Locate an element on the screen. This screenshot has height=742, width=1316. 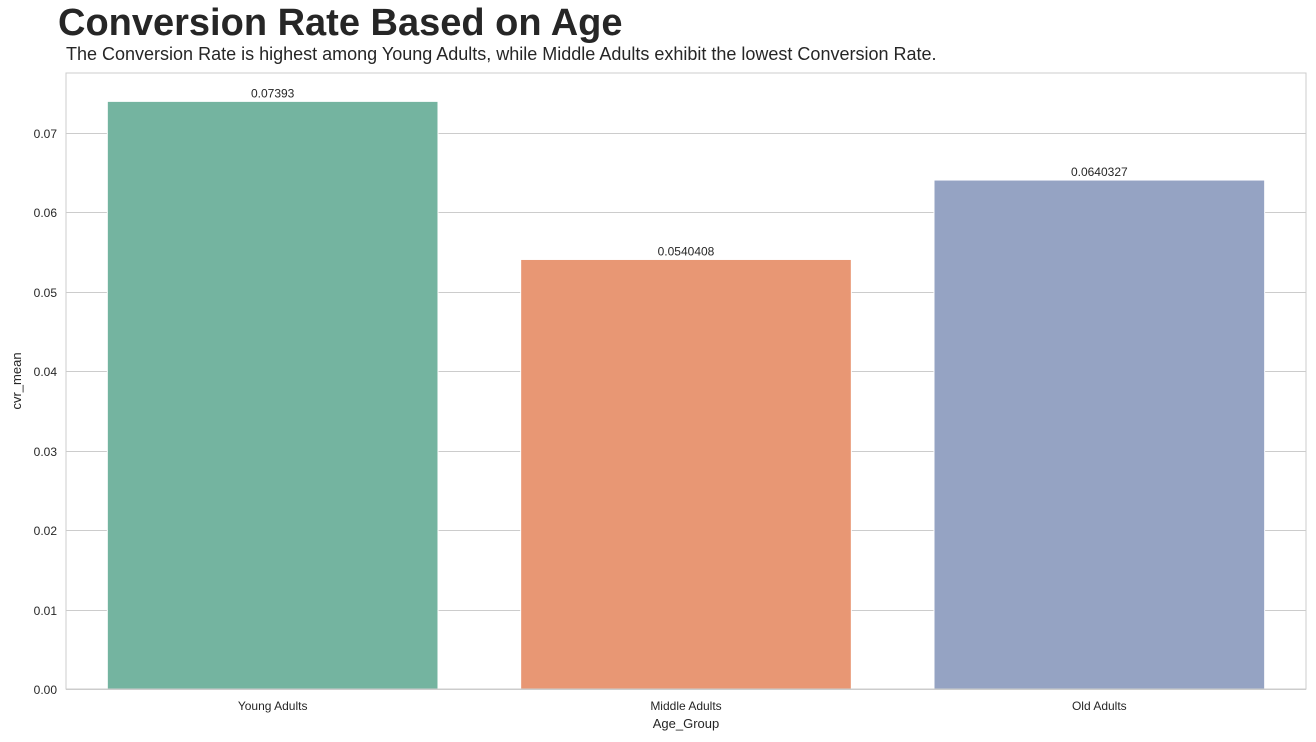
x-tick-labels: Young Adults Middle Adults Old Adults is located at coordinates (682, 706).